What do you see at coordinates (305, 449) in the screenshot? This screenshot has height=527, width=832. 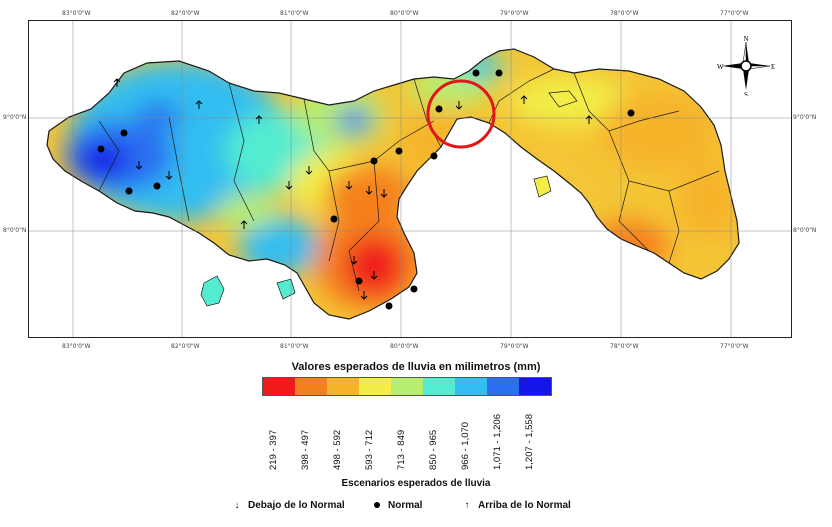 I see `legend-range-label: 398 - 497` at bounding box center [305, 449].